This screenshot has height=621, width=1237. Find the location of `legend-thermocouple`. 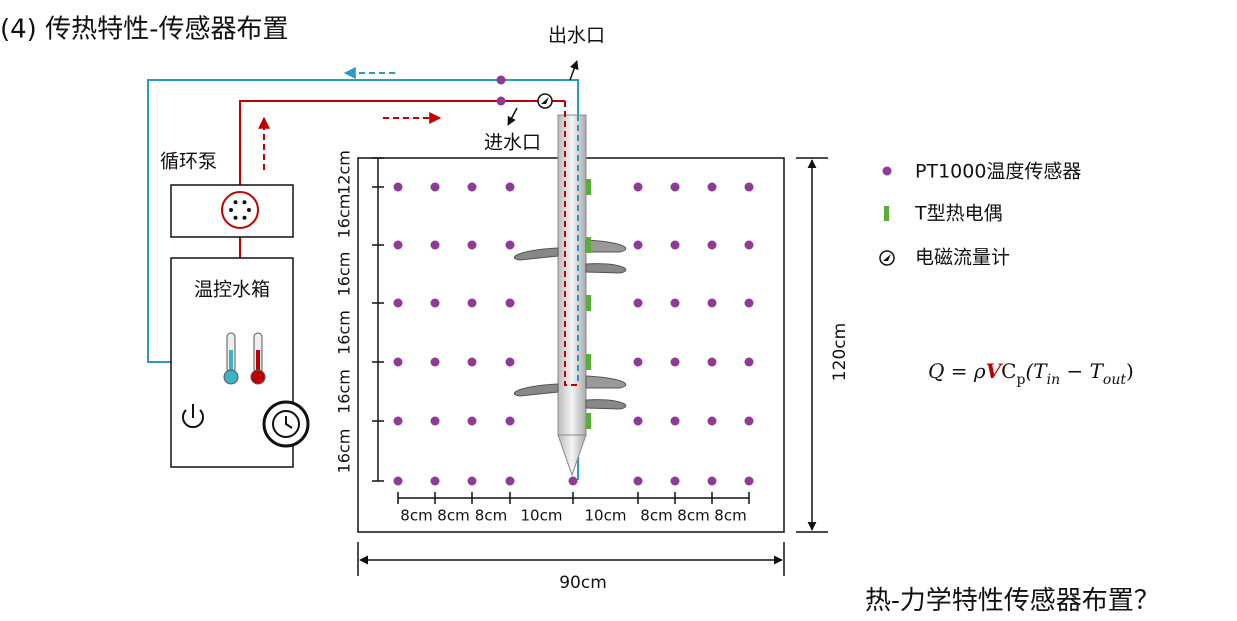

legend-thermocouple is located at coordinates (886, 213).